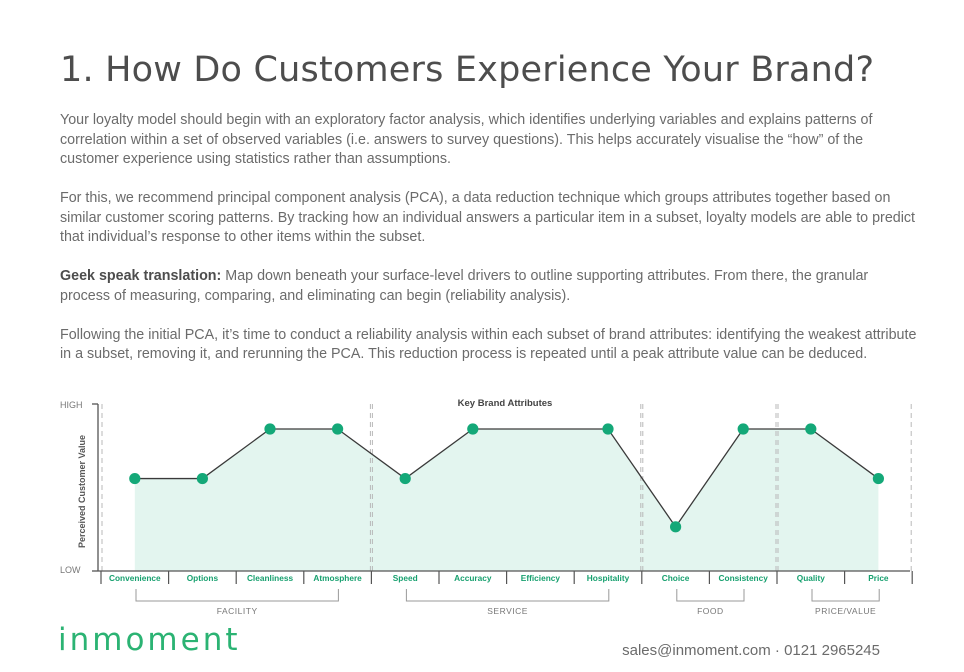 Image resolution: width=964 pixels, height=672 pixels. I want to click on chart-title: Key Brand Attributes, so click(505, 403).